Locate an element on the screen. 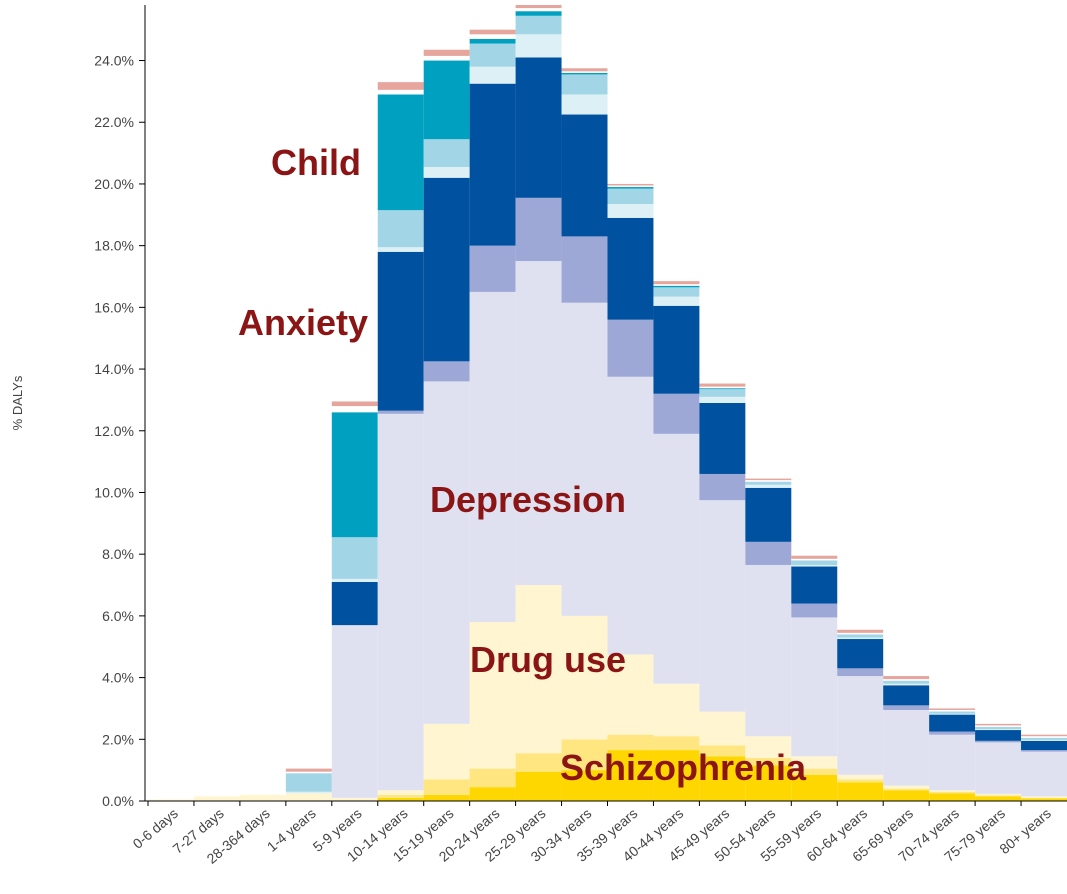 Image resolution: width=1067 pixels, height=894 pixels. annotation: Schizophrenia is located at coordinates (683, 767).